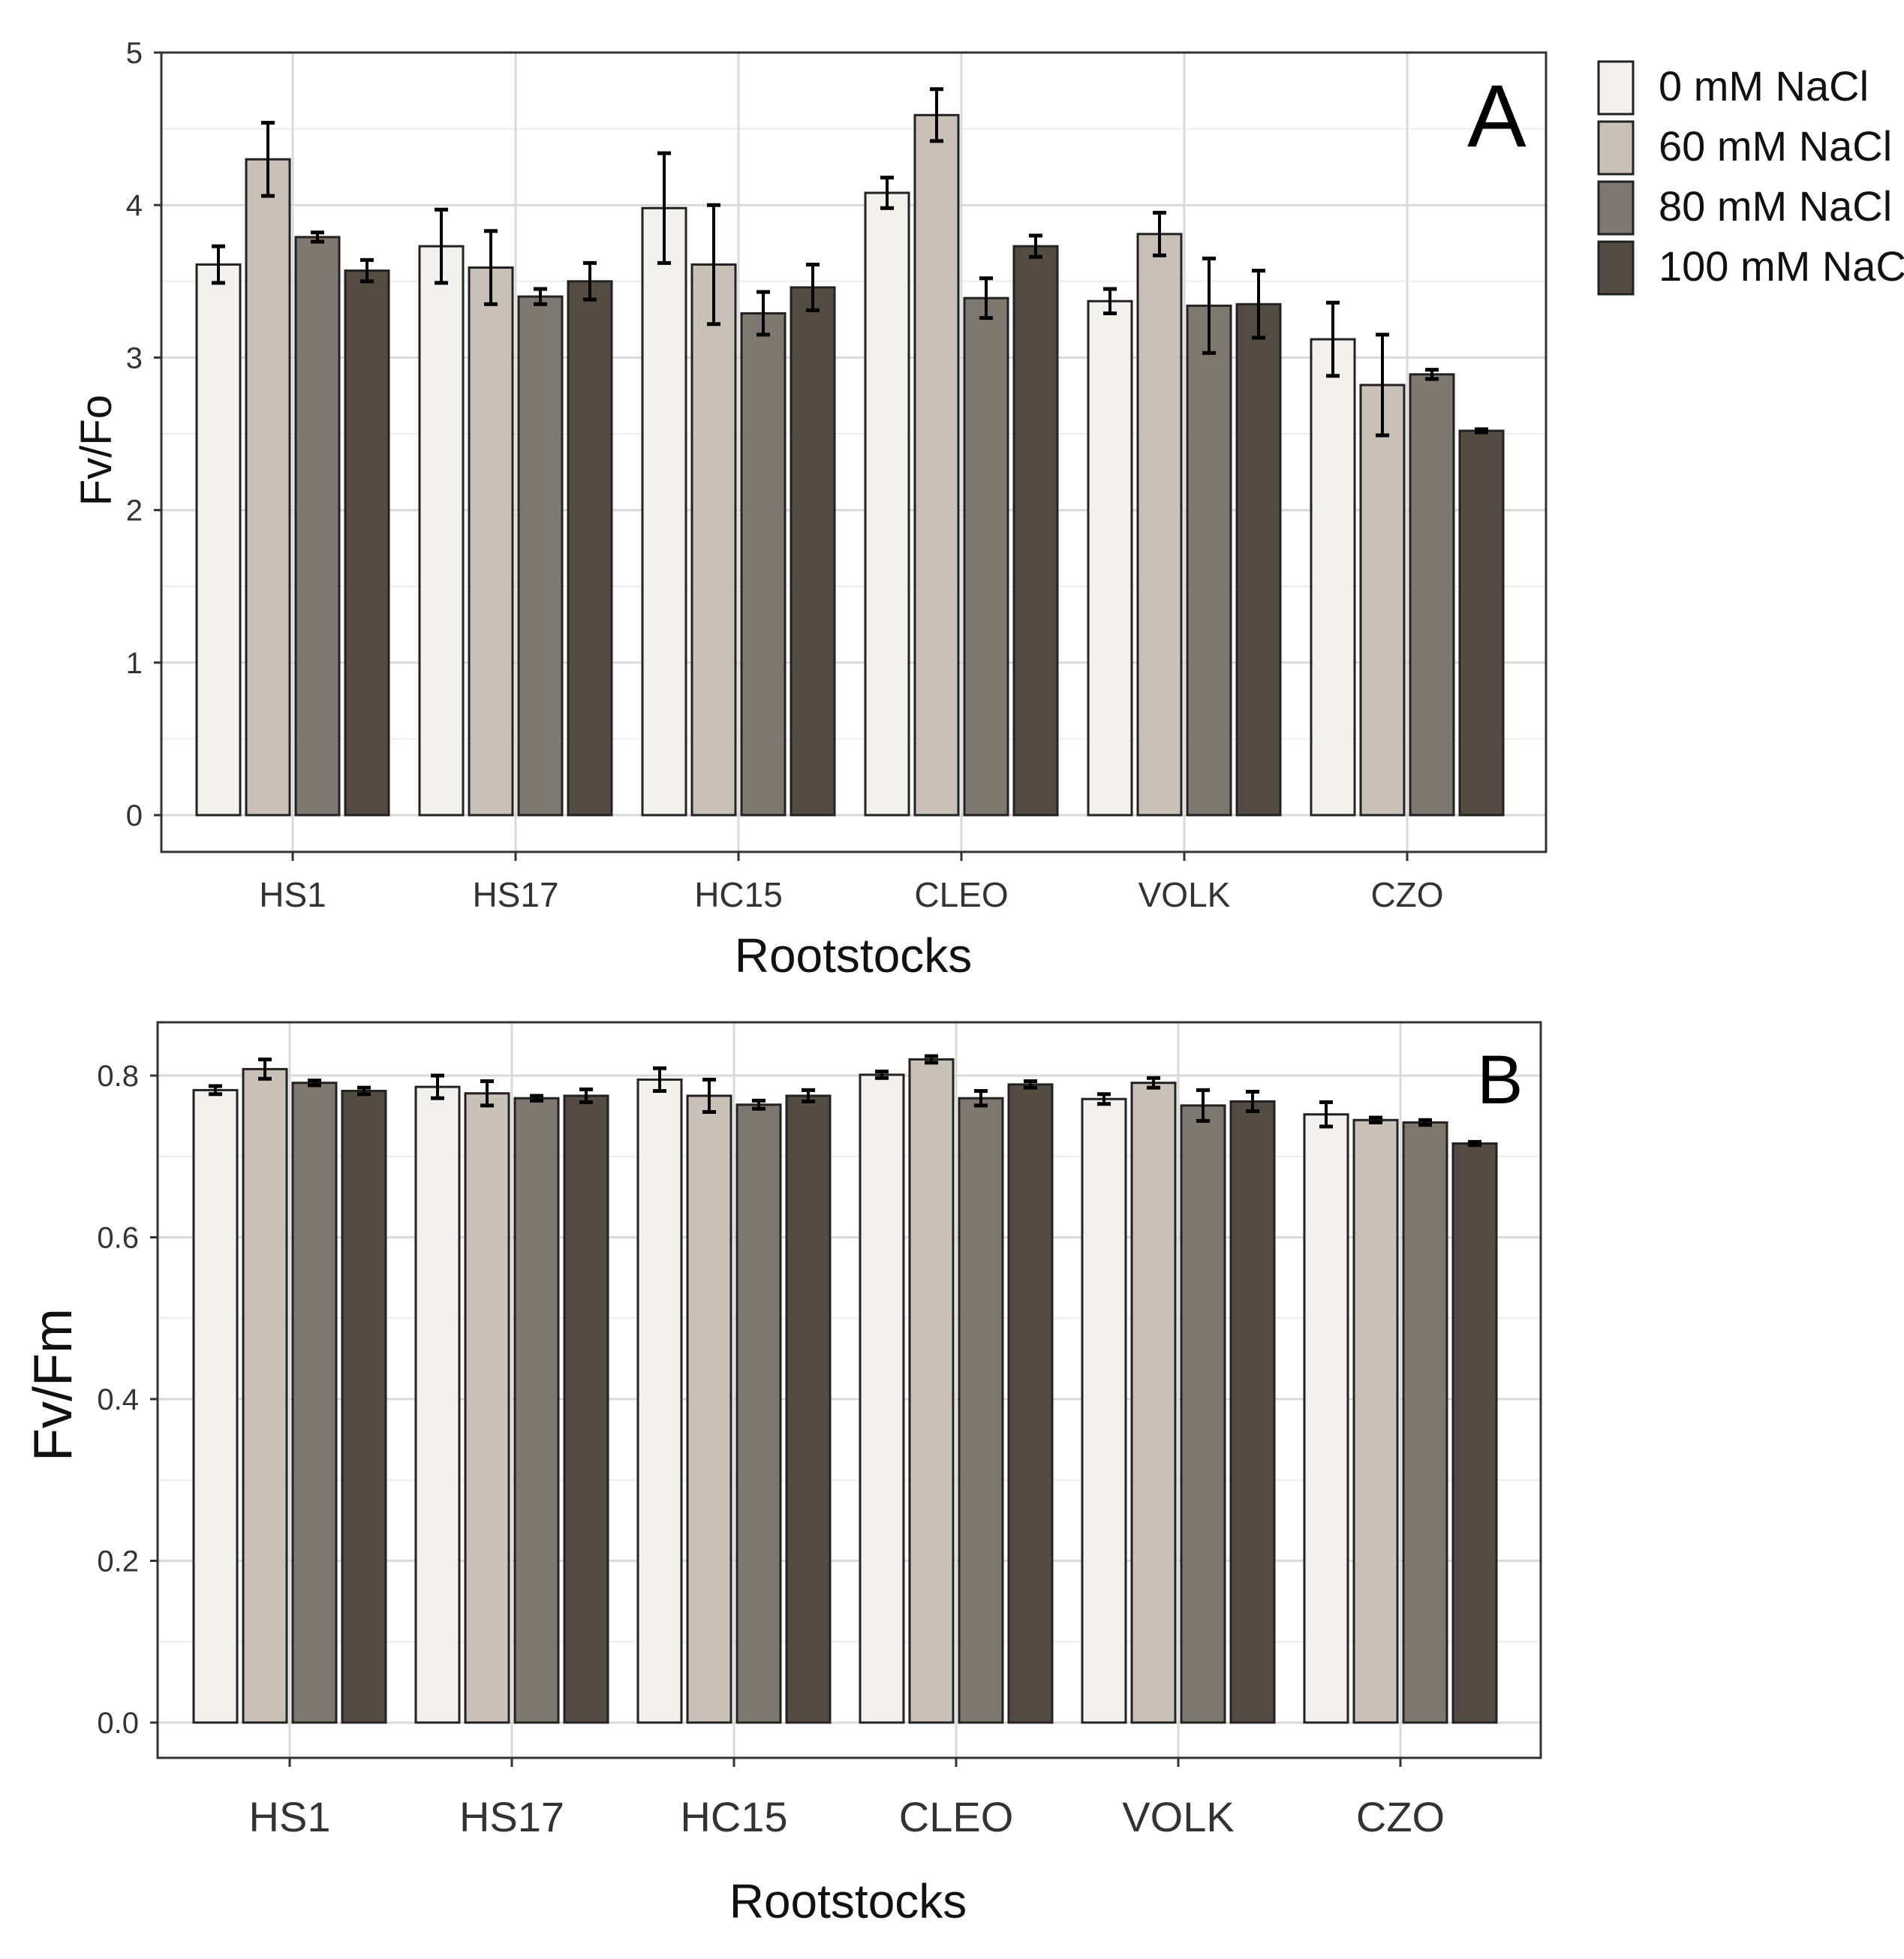 The height and width of the screenshot is (1959, 1904). Describe the element at coordinates (1775, 206) in the screenshot. I see `legend-label: 80 mM NaCl` at that location.